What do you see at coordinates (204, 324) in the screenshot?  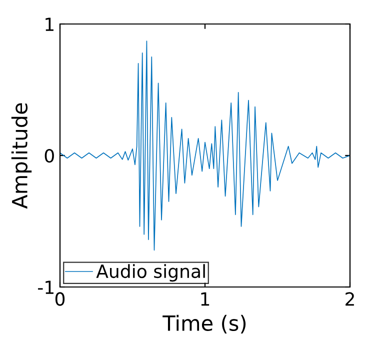 I see `x-axis-title: Time (s)` at bounding box center [204, 324].